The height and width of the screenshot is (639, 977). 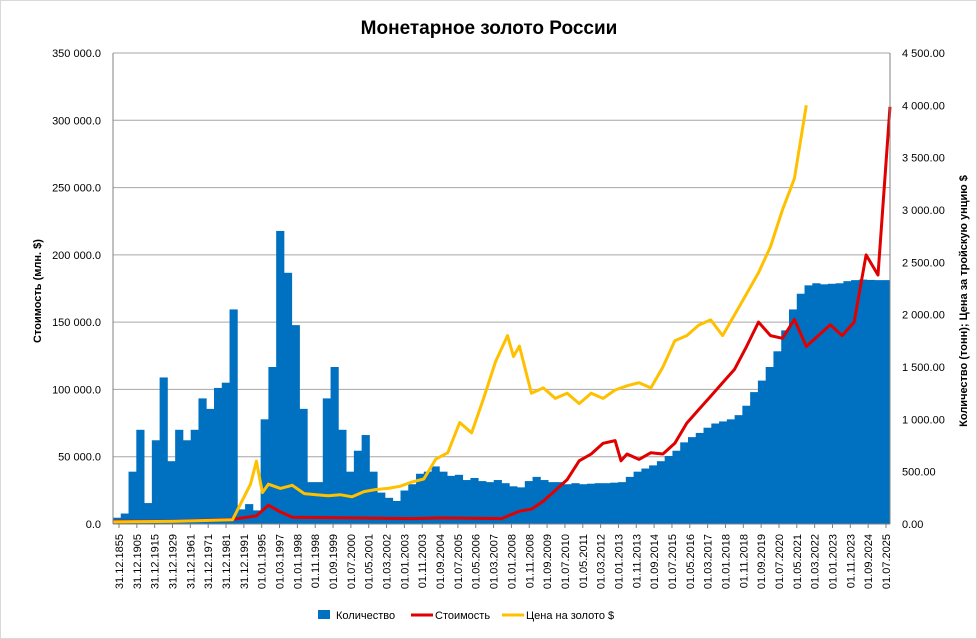 What do you see at coordinates (602, 561) in the screenshot?
I see `x-tick-label: 01.03.2012` at bounding box center [602, 561].